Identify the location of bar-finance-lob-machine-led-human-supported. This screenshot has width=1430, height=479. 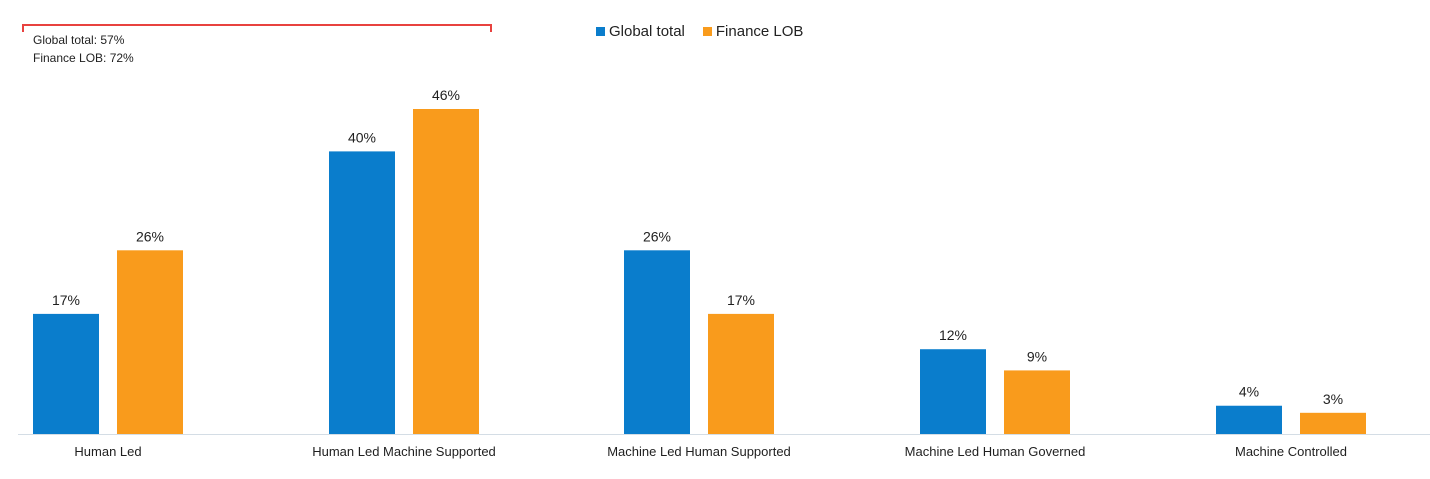
(741, 373).